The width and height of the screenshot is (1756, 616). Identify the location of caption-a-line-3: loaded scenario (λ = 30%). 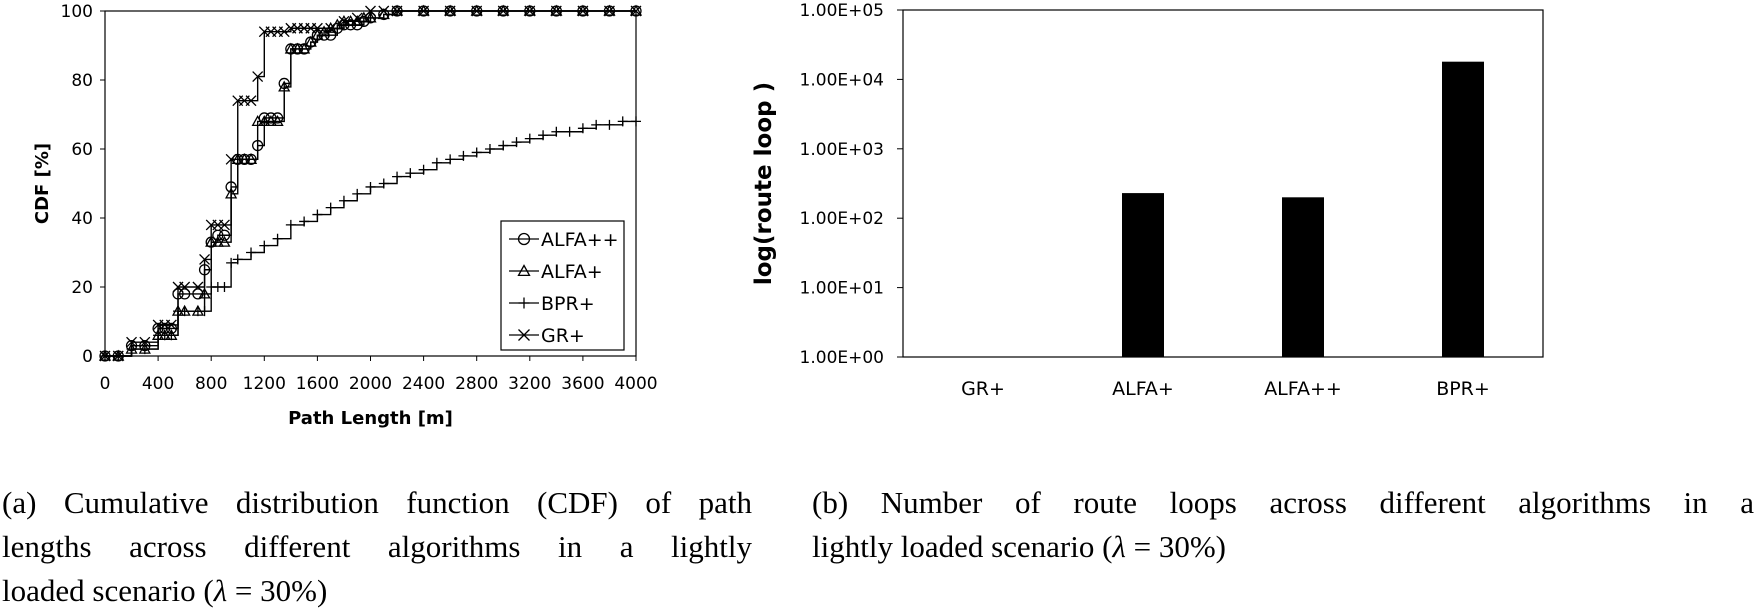
(165, 590).